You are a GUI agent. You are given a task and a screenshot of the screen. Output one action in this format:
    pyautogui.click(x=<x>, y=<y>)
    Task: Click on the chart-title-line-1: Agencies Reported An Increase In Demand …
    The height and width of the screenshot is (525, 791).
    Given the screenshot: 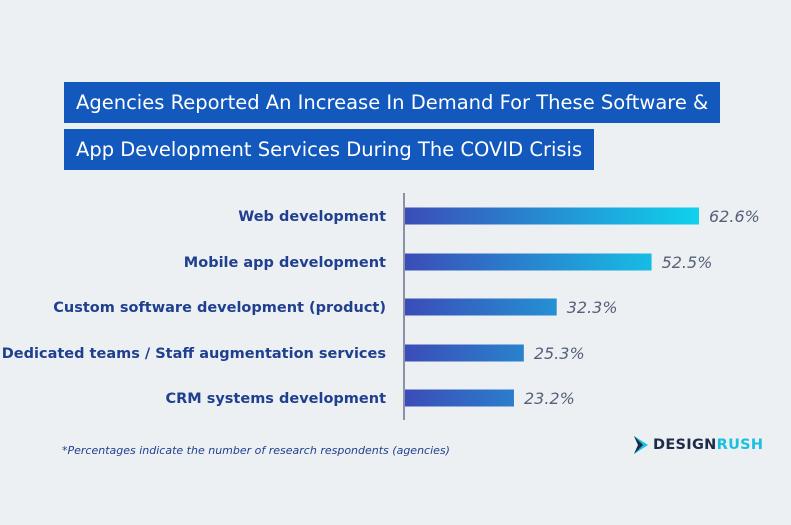 What is the action you would take?
    pyautogui.click(x=392, y=102)
    